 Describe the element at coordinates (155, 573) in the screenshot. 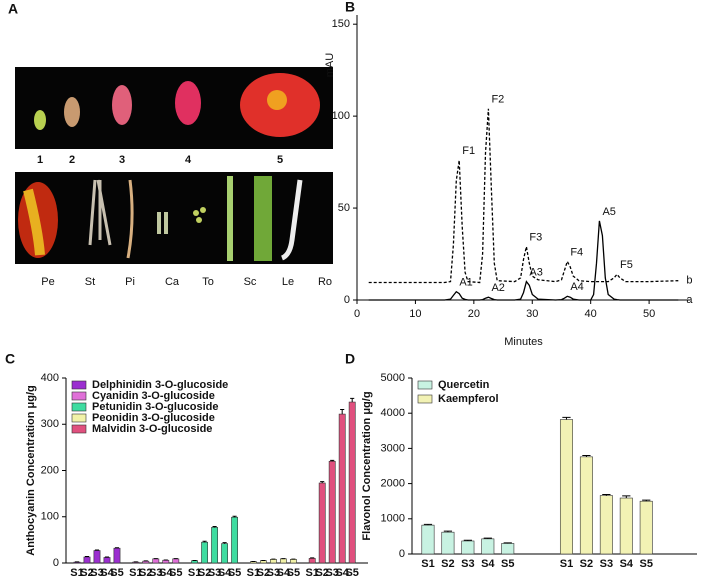

I see `x-tick-label: S3` at that location.